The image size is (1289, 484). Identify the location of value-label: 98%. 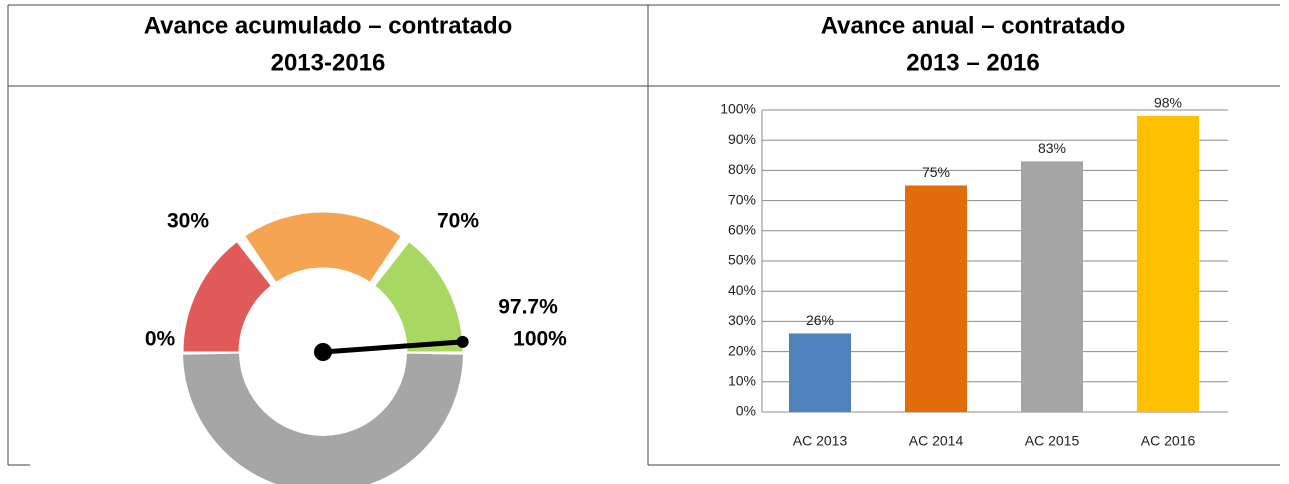
(1168, 103).